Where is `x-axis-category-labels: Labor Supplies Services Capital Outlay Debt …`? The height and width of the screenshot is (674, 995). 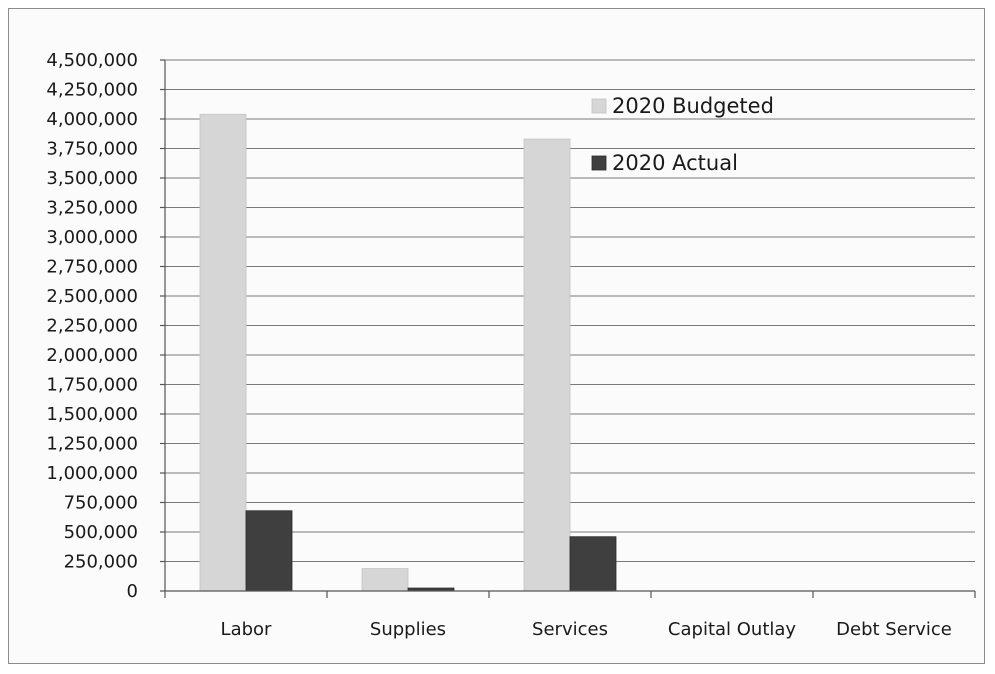
x-axis-category-labels: Labor Supplies Services Capital Outlay Debt … is located at coordinates (586, 629).